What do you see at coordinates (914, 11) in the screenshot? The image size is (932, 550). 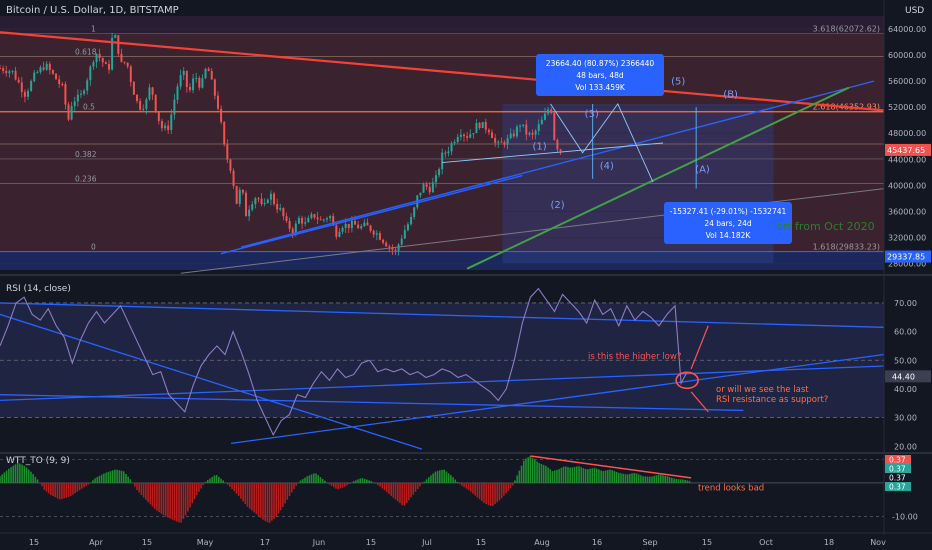 I see `currency-label: USD` at bounding box center [914, 11].